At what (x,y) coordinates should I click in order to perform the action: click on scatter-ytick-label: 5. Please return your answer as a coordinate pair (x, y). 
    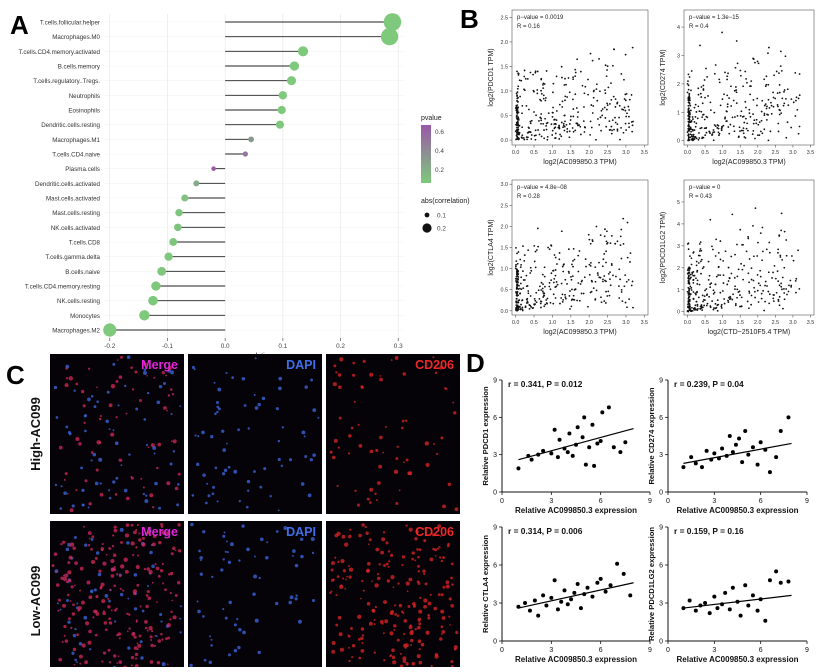
    Looking at the image, I should click on (678, 203).